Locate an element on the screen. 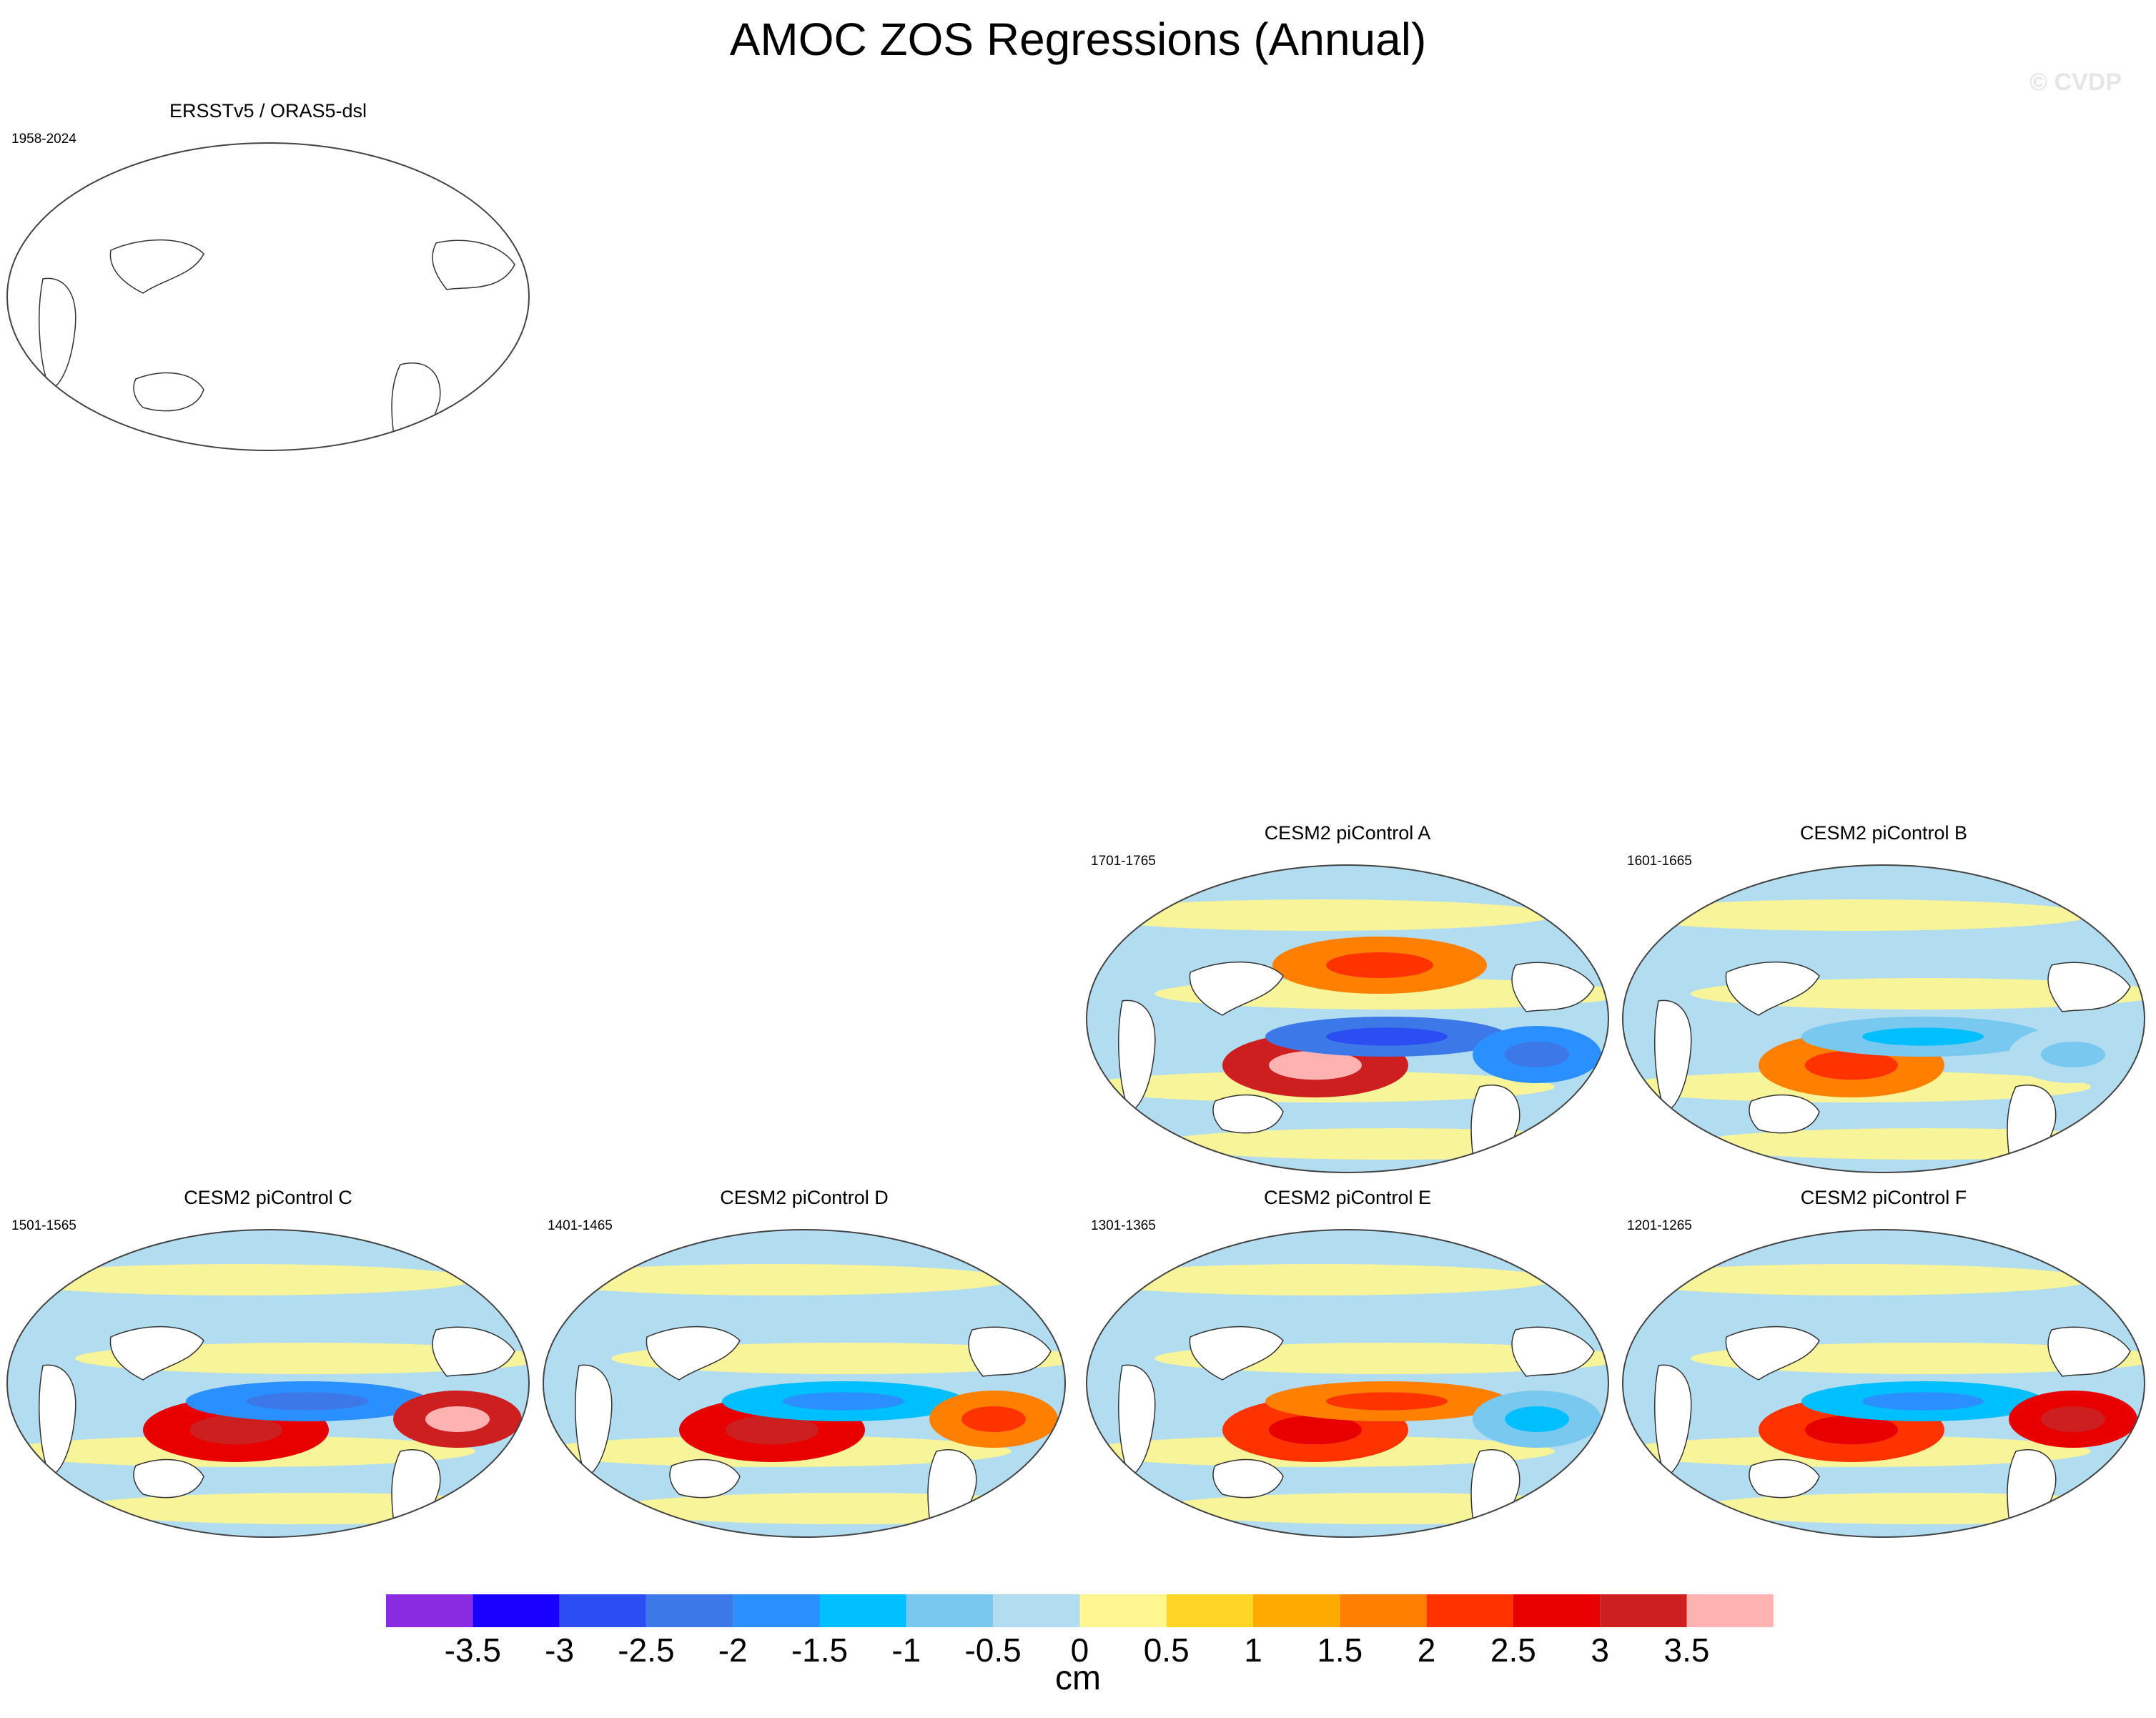 This screenshot has width=2156, height=1718. figure-title: AMOC ZOS Regressions (Annual) is located at coordinates (1078, 40).